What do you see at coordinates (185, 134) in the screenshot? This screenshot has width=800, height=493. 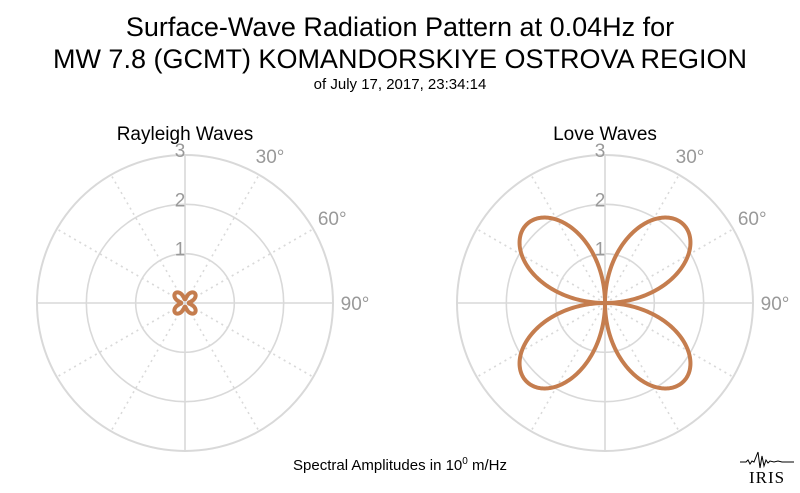 I see `polar-chart-title: Rayleigh Waves` at bounding box center [185, 134].